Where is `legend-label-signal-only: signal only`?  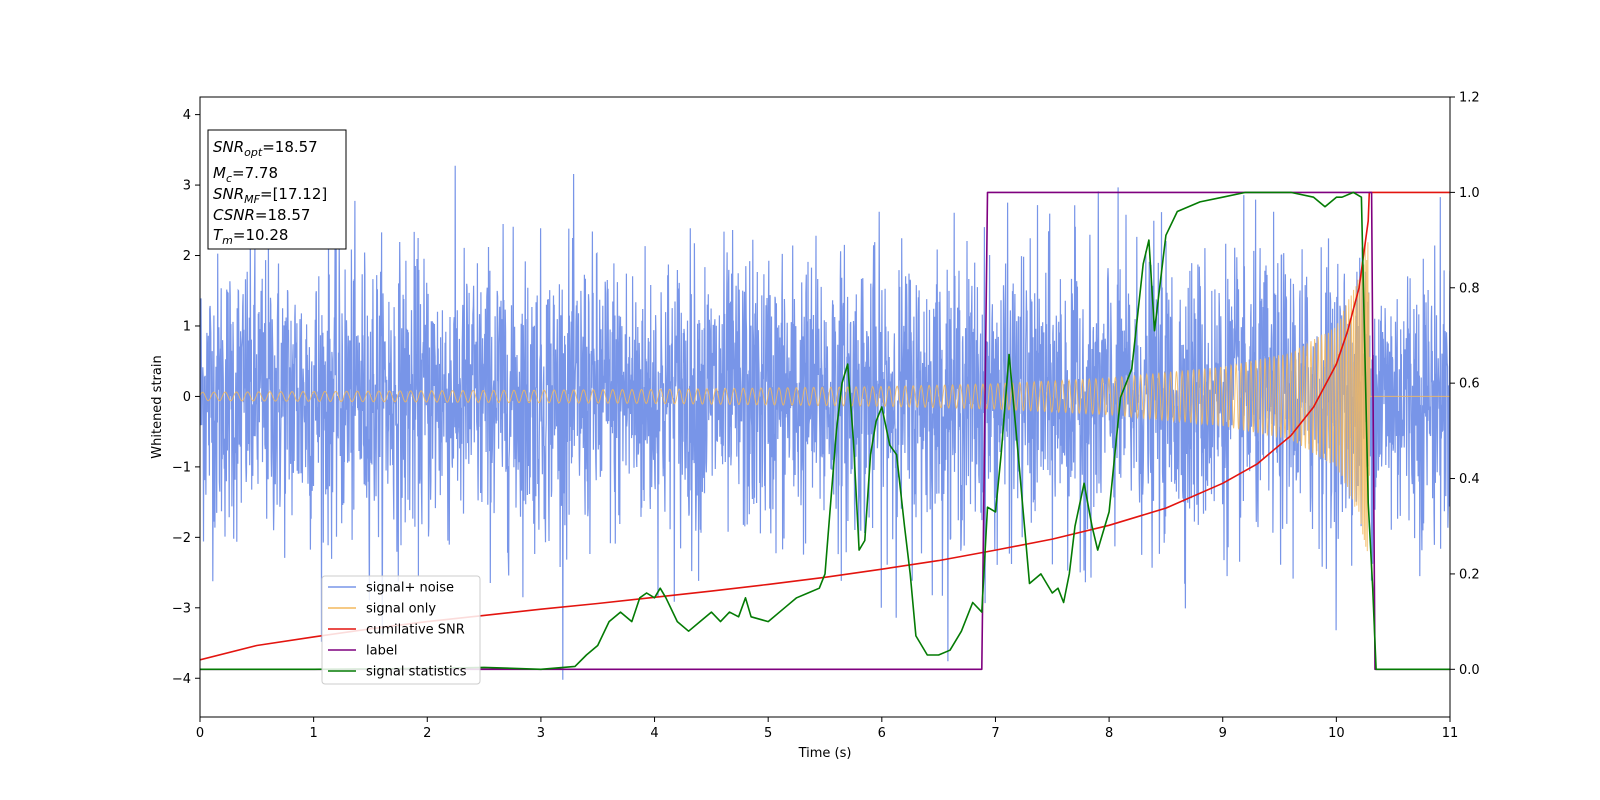 legend-label-signal-only: signal only is located at coordinates (401, 609).